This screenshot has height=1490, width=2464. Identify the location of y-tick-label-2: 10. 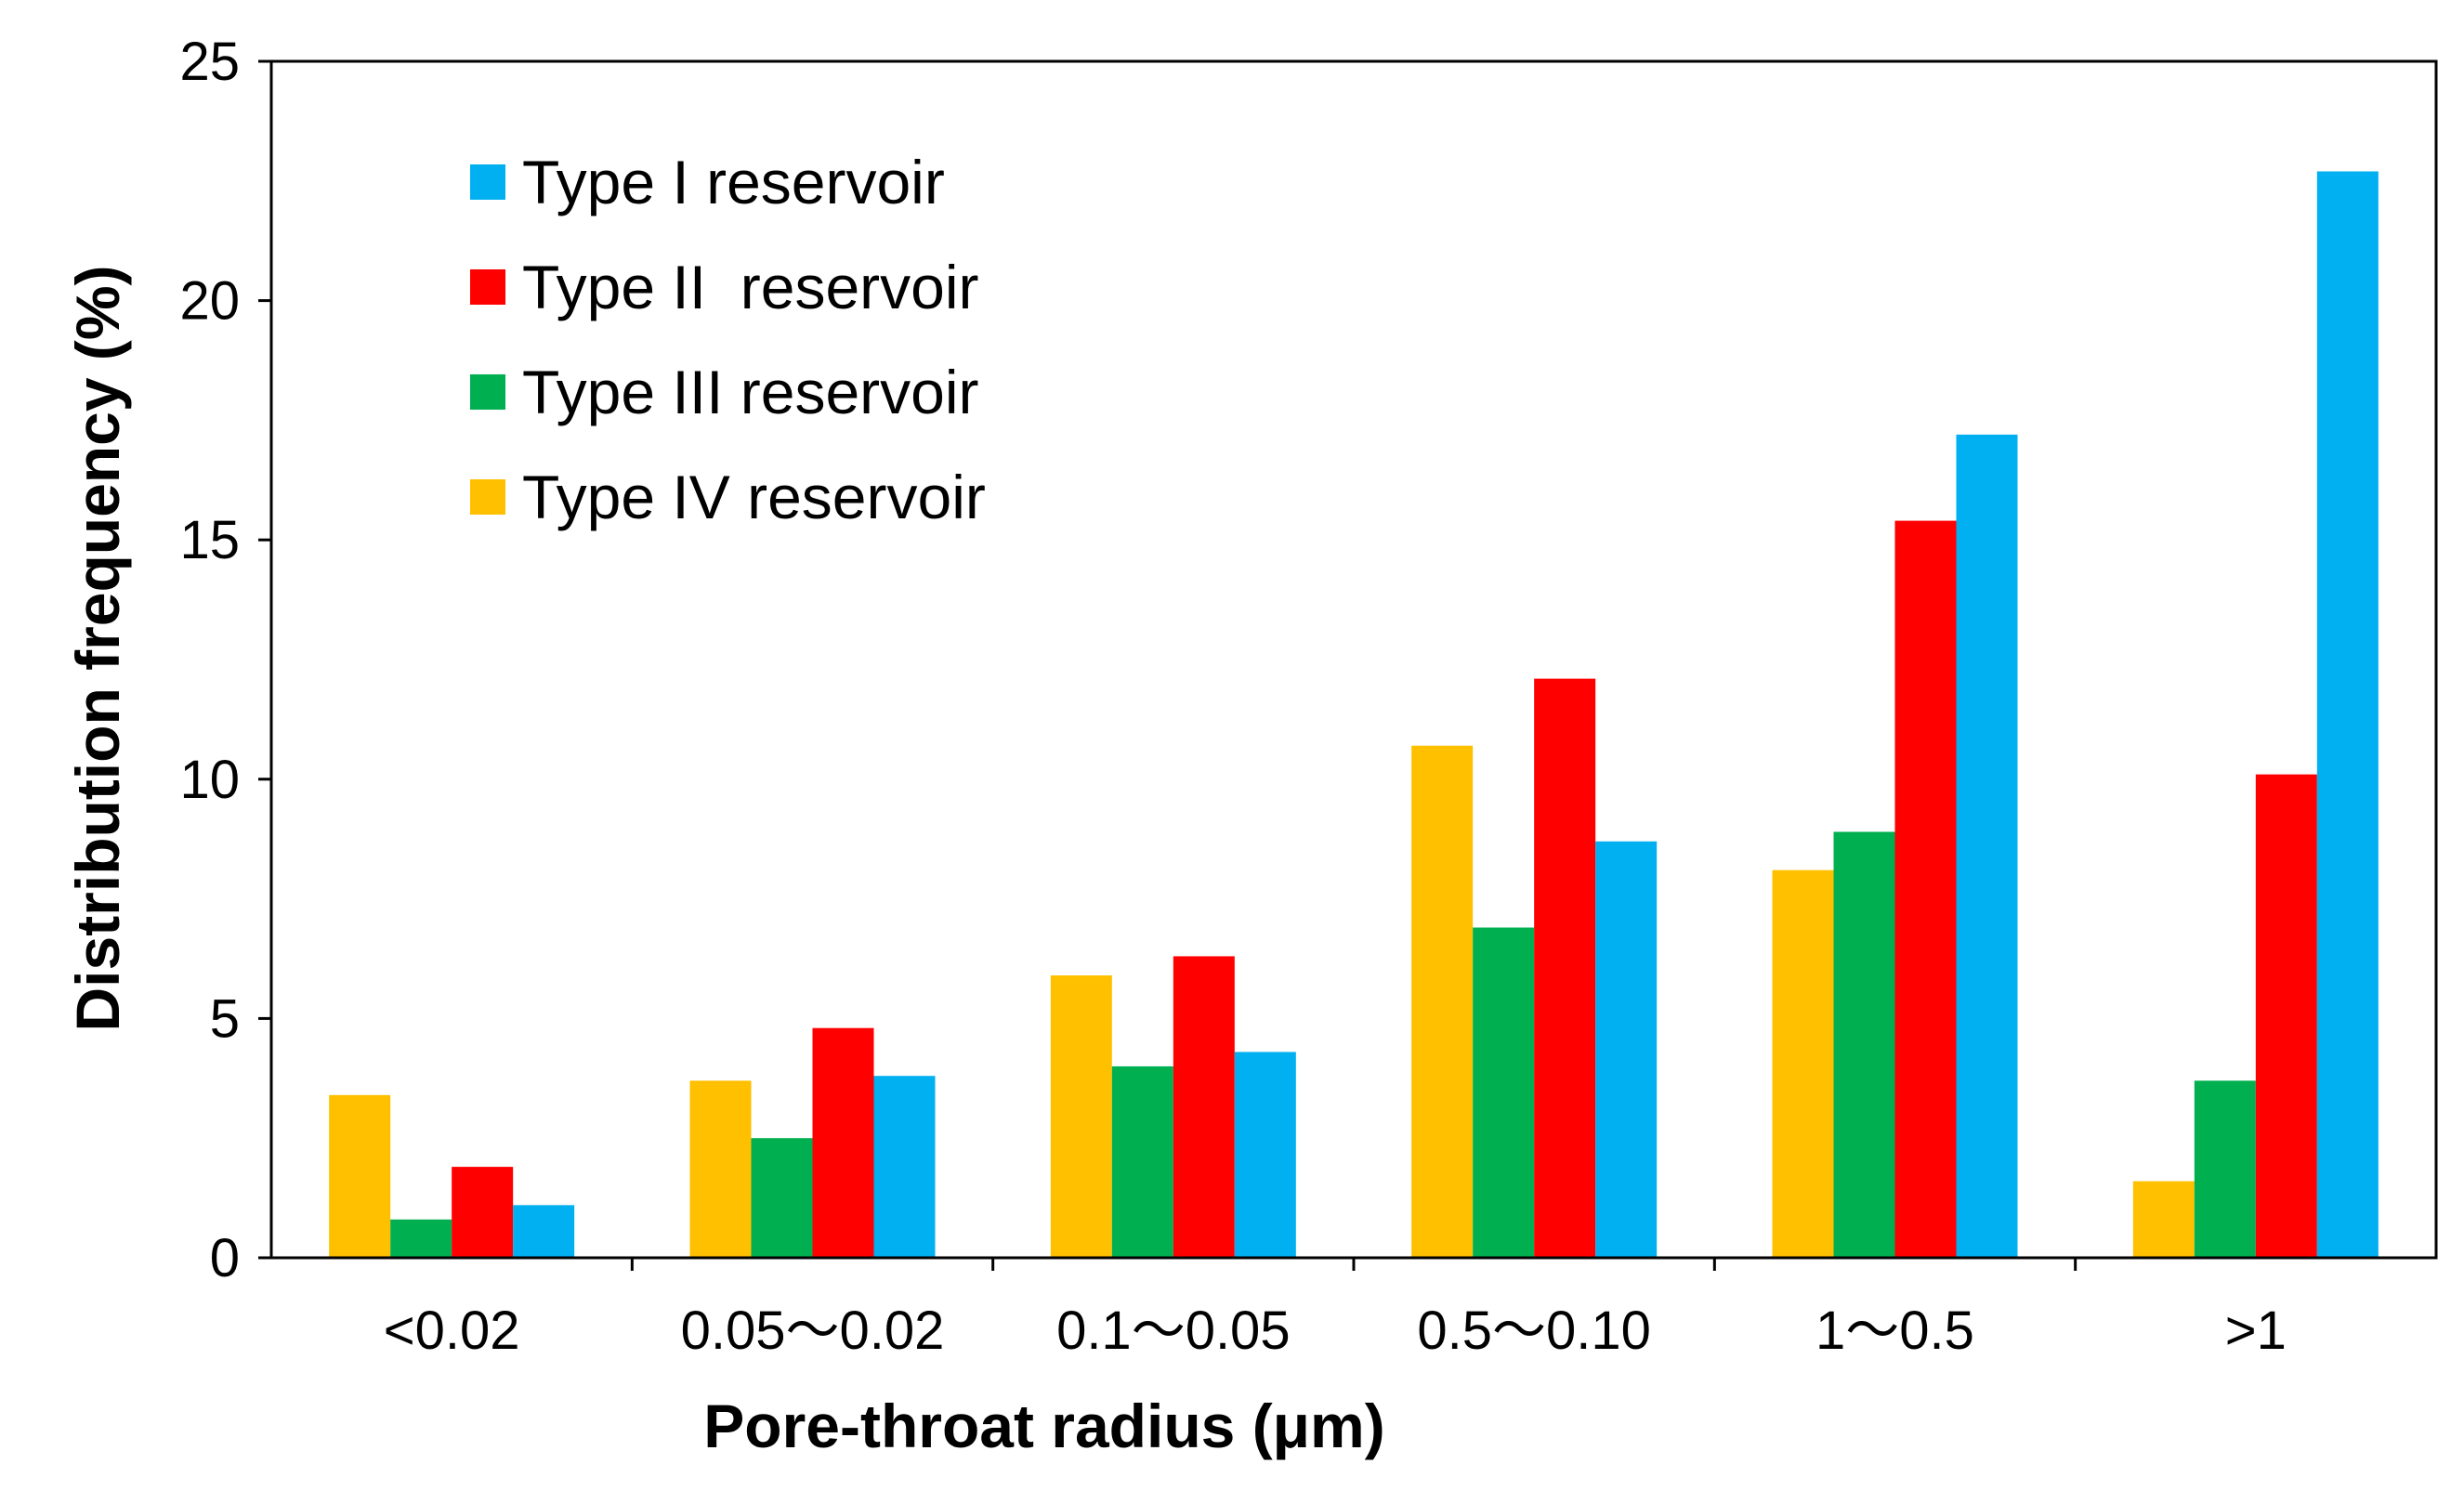
(210, 780).